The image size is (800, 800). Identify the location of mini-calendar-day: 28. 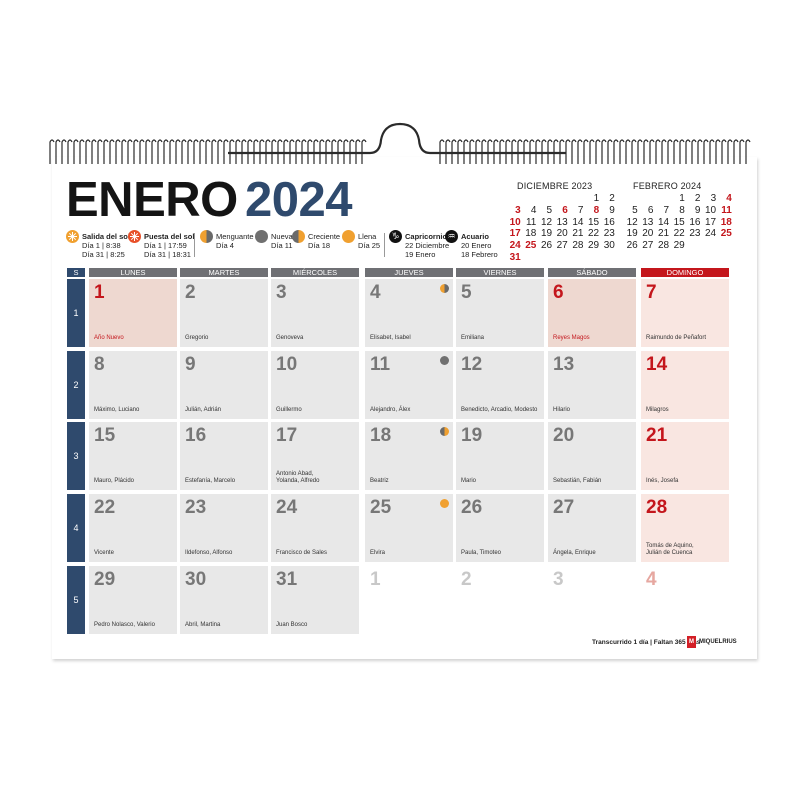
(663, 246).